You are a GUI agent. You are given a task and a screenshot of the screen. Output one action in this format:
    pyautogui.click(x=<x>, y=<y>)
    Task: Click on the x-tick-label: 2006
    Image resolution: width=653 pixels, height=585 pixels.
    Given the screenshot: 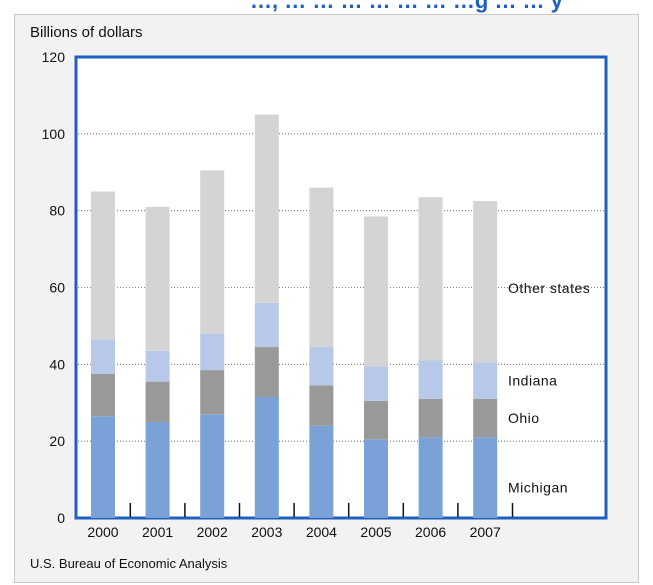 What is the action you would take?
    pyautogui.click(x=430, y=532)
    